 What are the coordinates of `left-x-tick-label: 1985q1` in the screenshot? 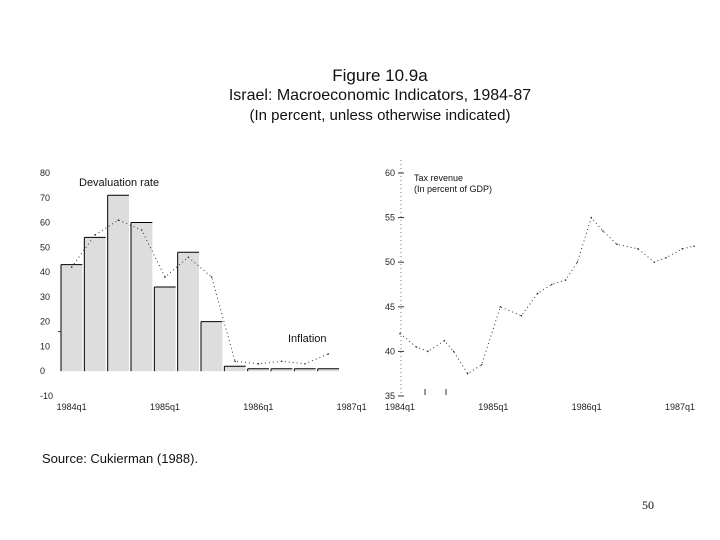 It's located at (165, 407).